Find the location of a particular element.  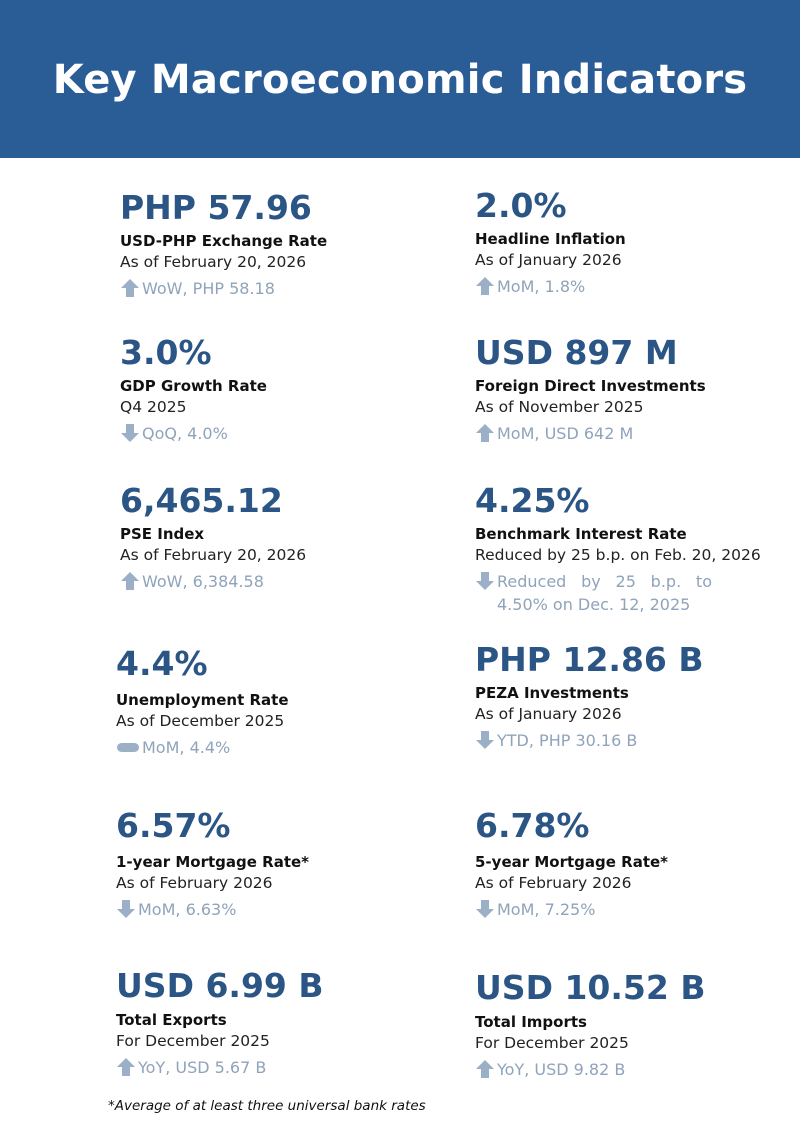

indicator-date: Q4 2025 is located at coordinates (153, 407).